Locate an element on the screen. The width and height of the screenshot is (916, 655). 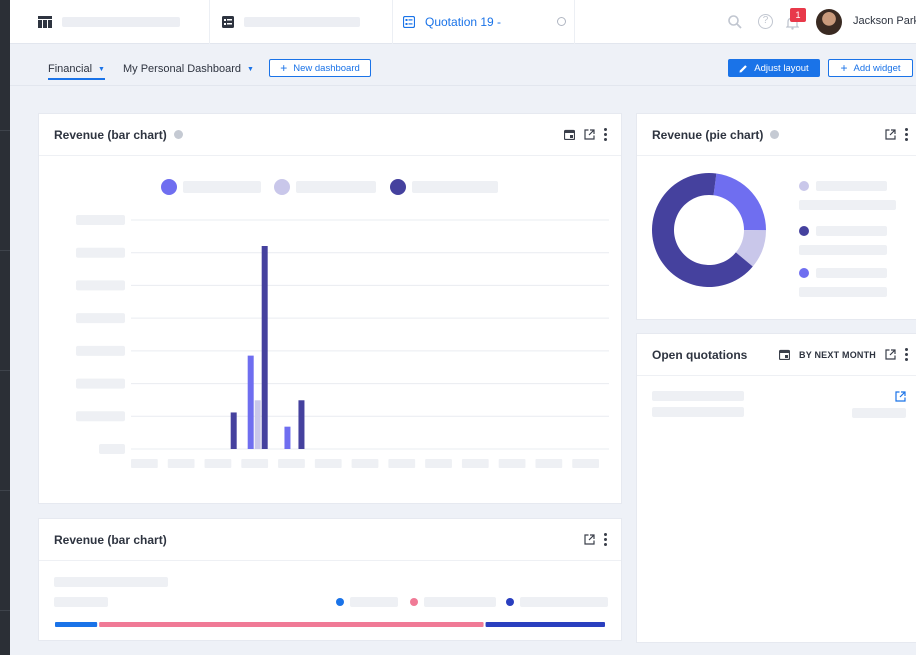
close-icon is located at coordinates (561, 21).